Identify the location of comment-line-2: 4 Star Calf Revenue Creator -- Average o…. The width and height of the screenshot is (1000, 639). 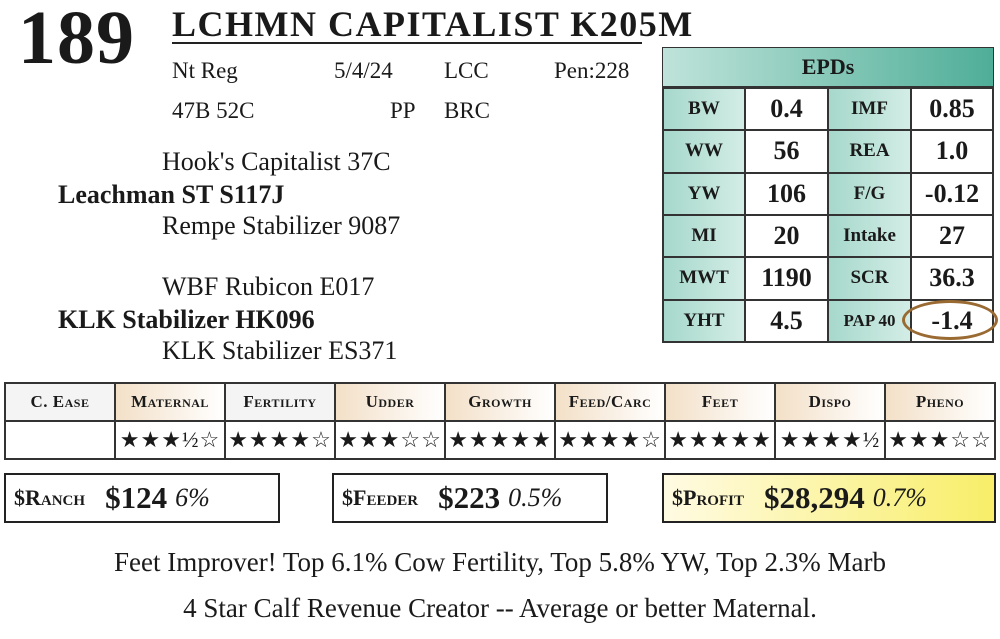
(500, 608).